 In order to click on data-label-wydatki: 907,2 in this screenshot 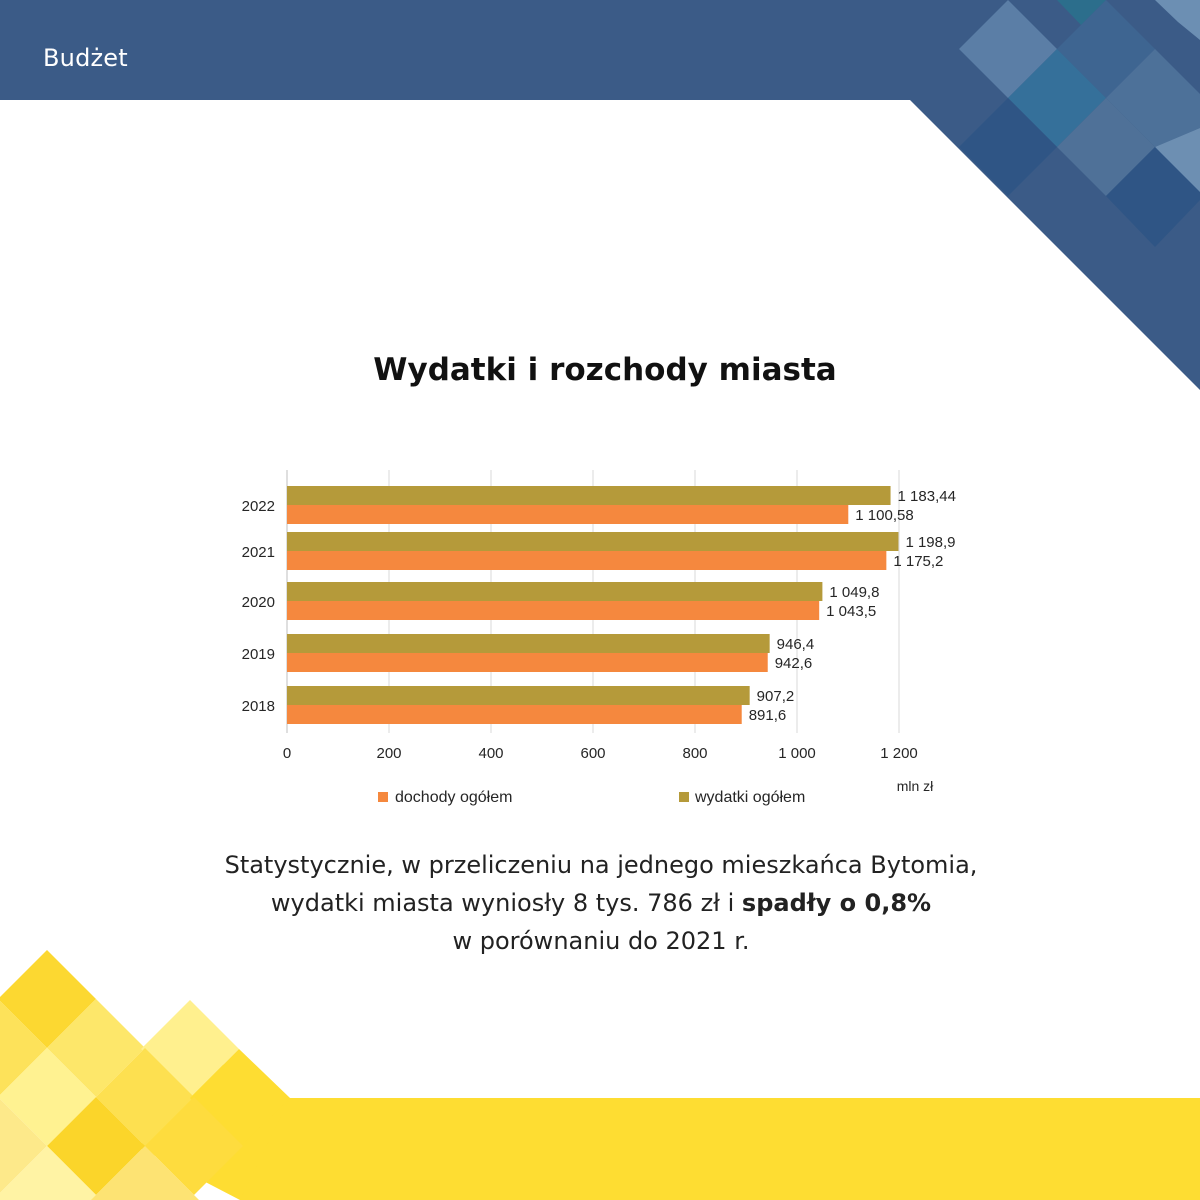, I will do `click(776, 696)`.